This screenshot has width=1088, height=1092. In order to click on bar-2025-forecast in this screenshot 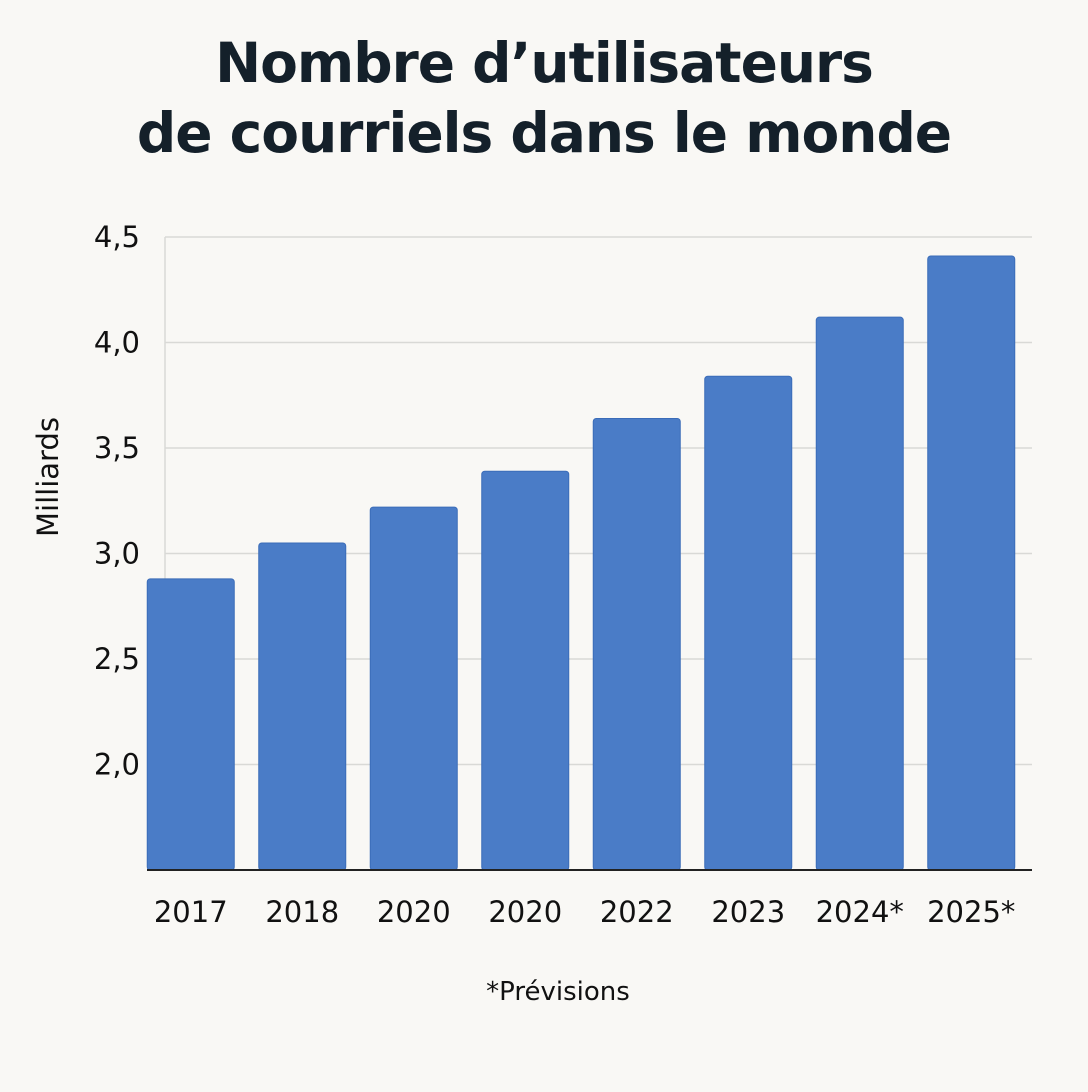, I will do `click(971, 563)`.